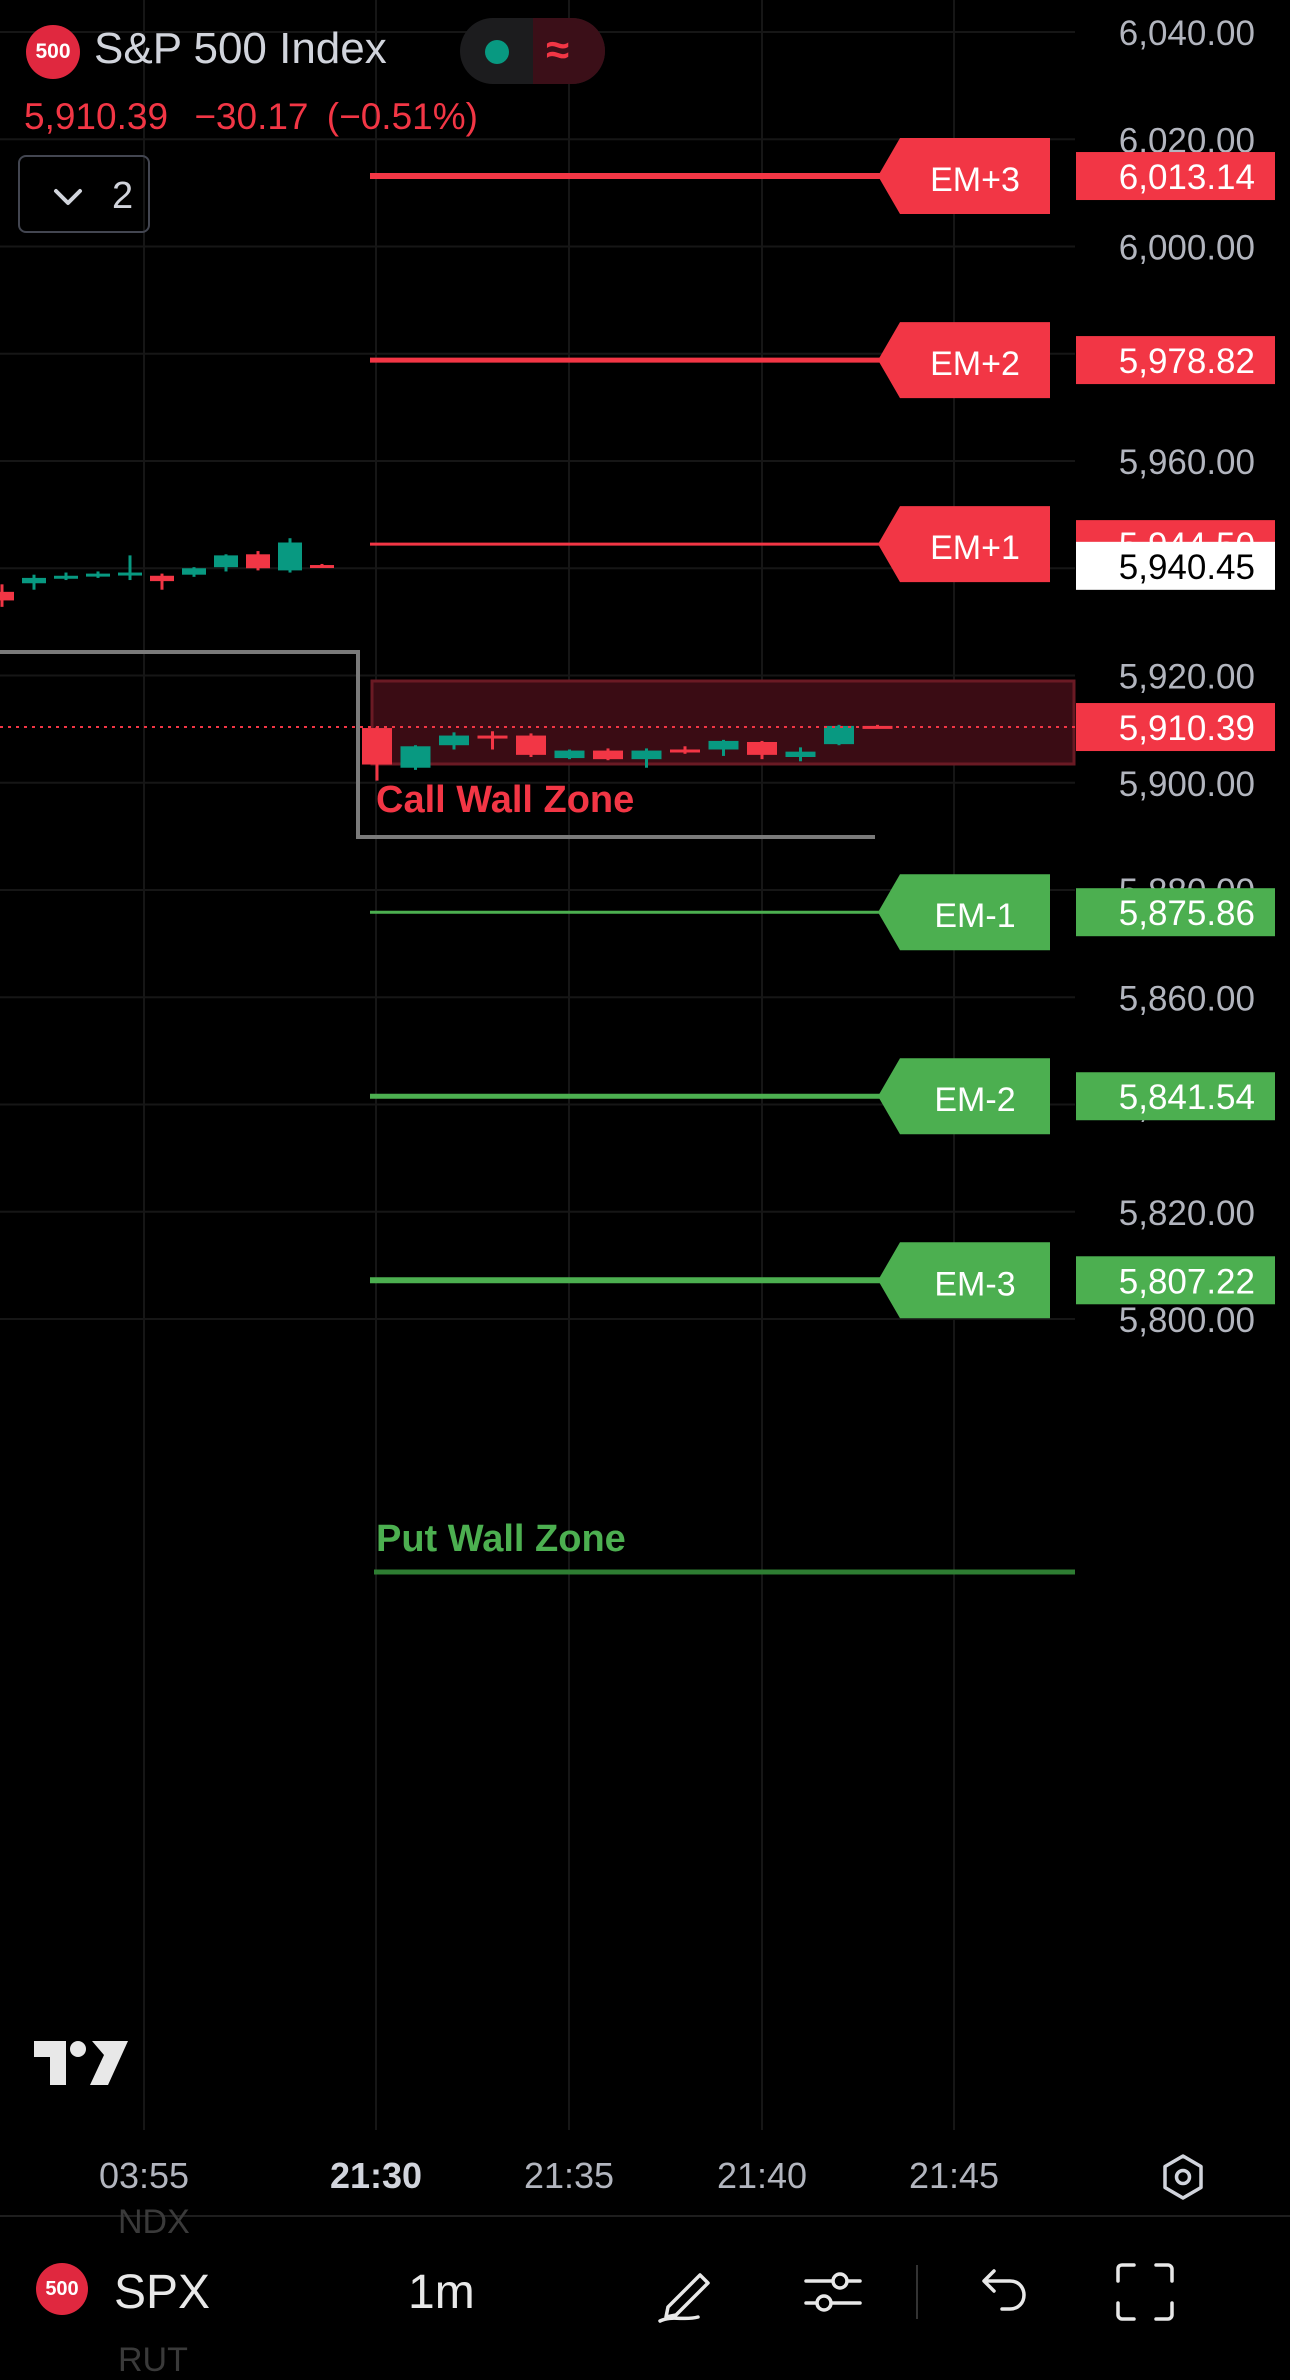 The width and height of the screenshot is (1290, 2380). Describe the element at coordinates (1145, 2292) in the screenshot. I see `fullscreen-icon` at that location.